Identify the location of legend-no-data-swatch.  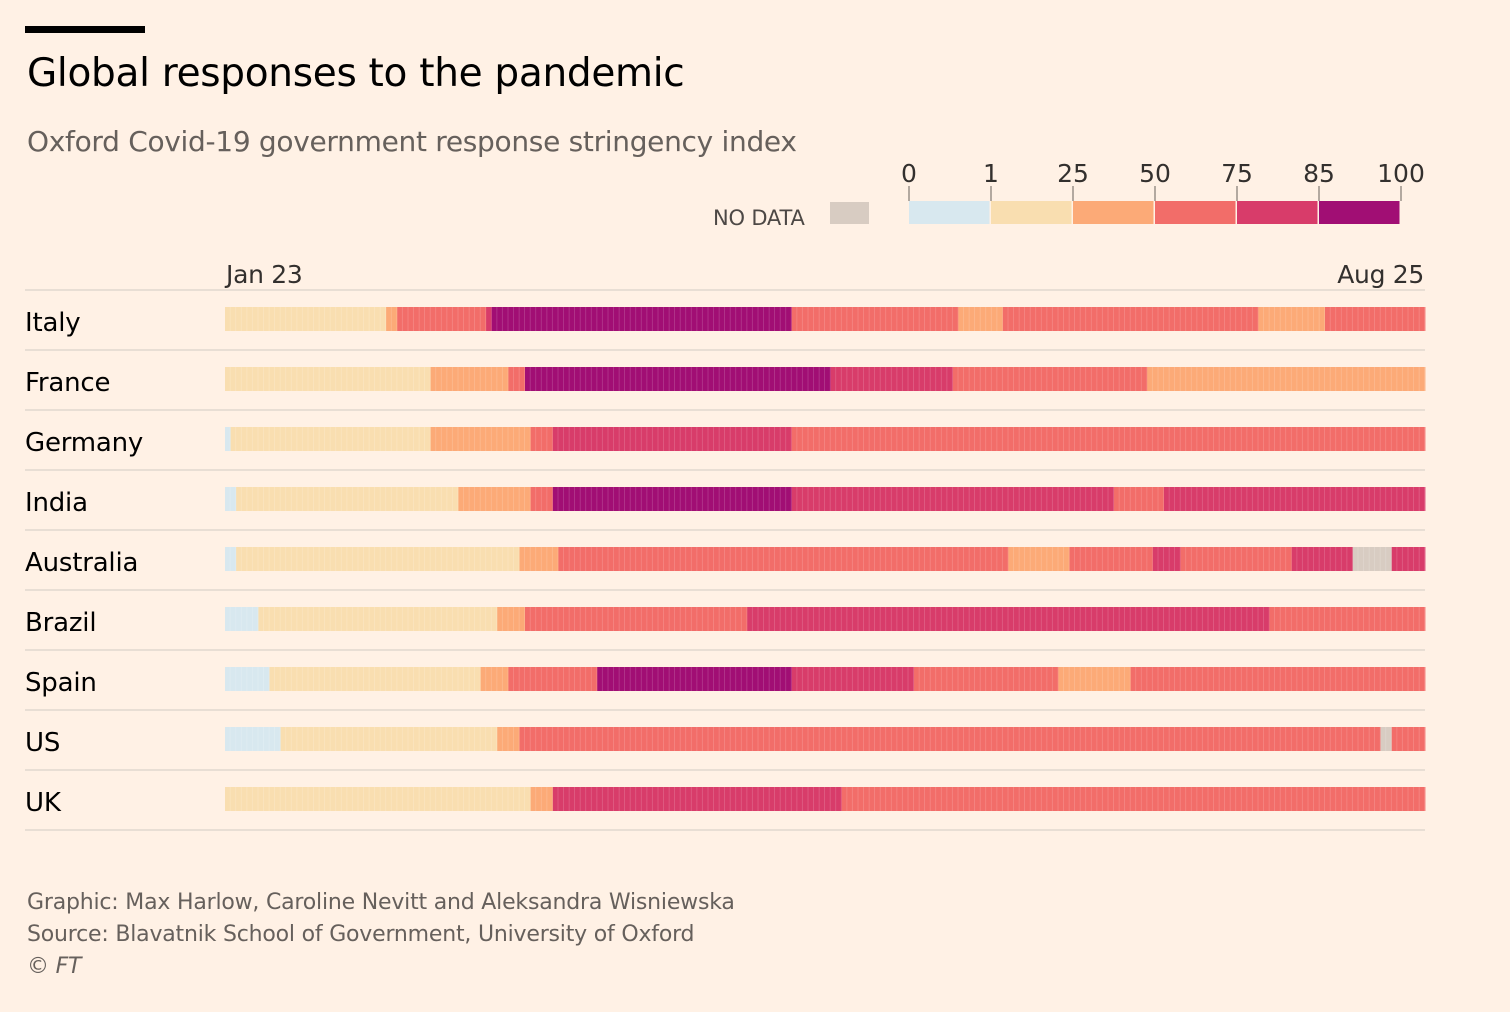
(849, 213).